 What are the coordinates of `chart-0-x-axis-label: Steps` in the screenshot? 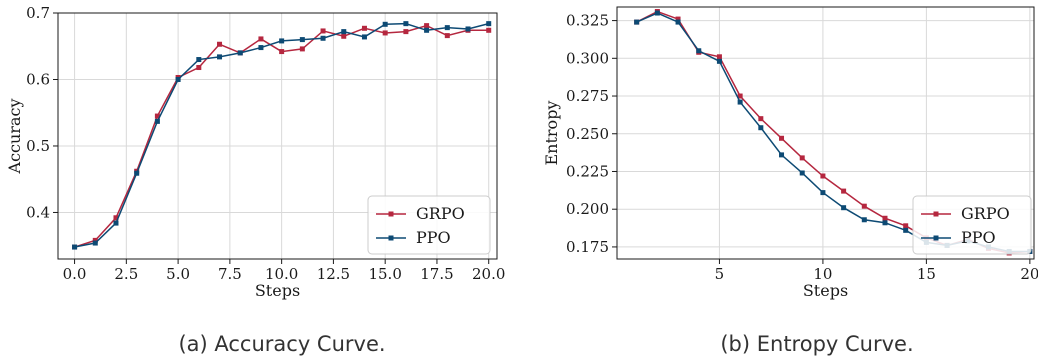 It's located at (277, 290).